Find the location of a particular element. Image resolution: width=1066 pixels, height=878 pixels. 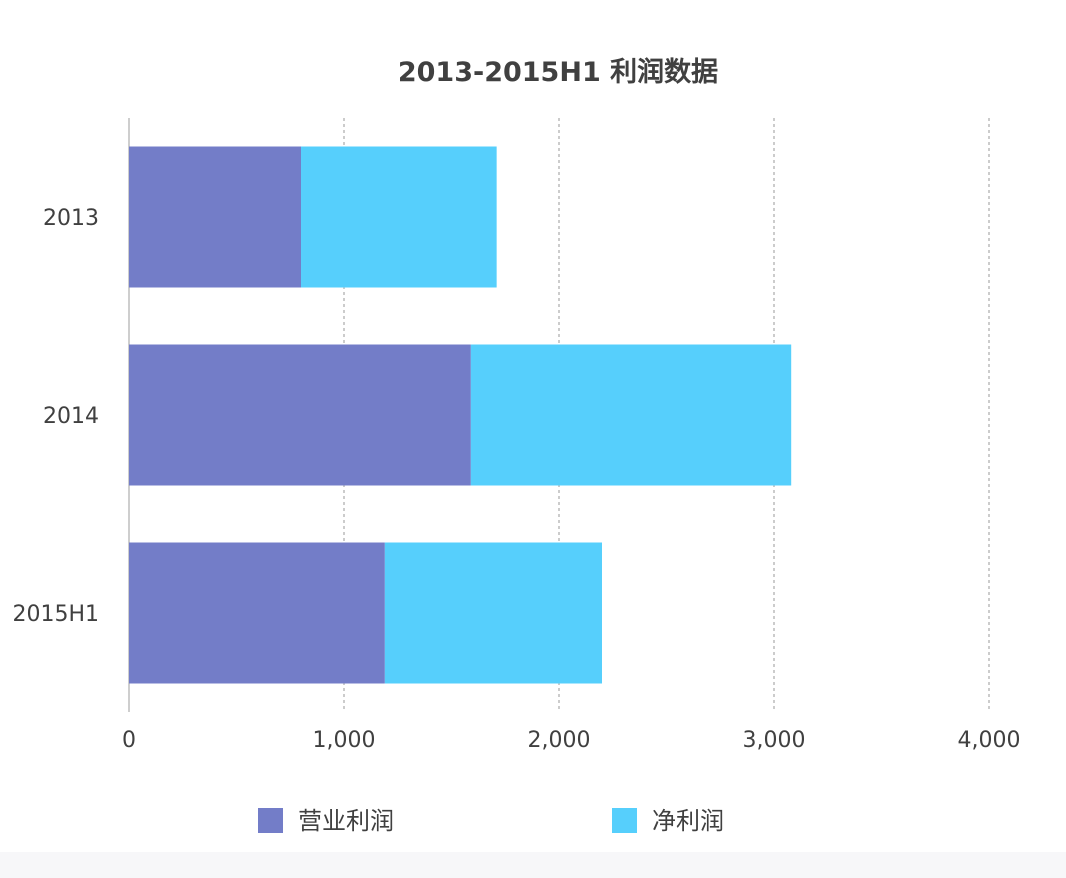

x-tick-label: 1,000 is located at coordinates (344, 740).